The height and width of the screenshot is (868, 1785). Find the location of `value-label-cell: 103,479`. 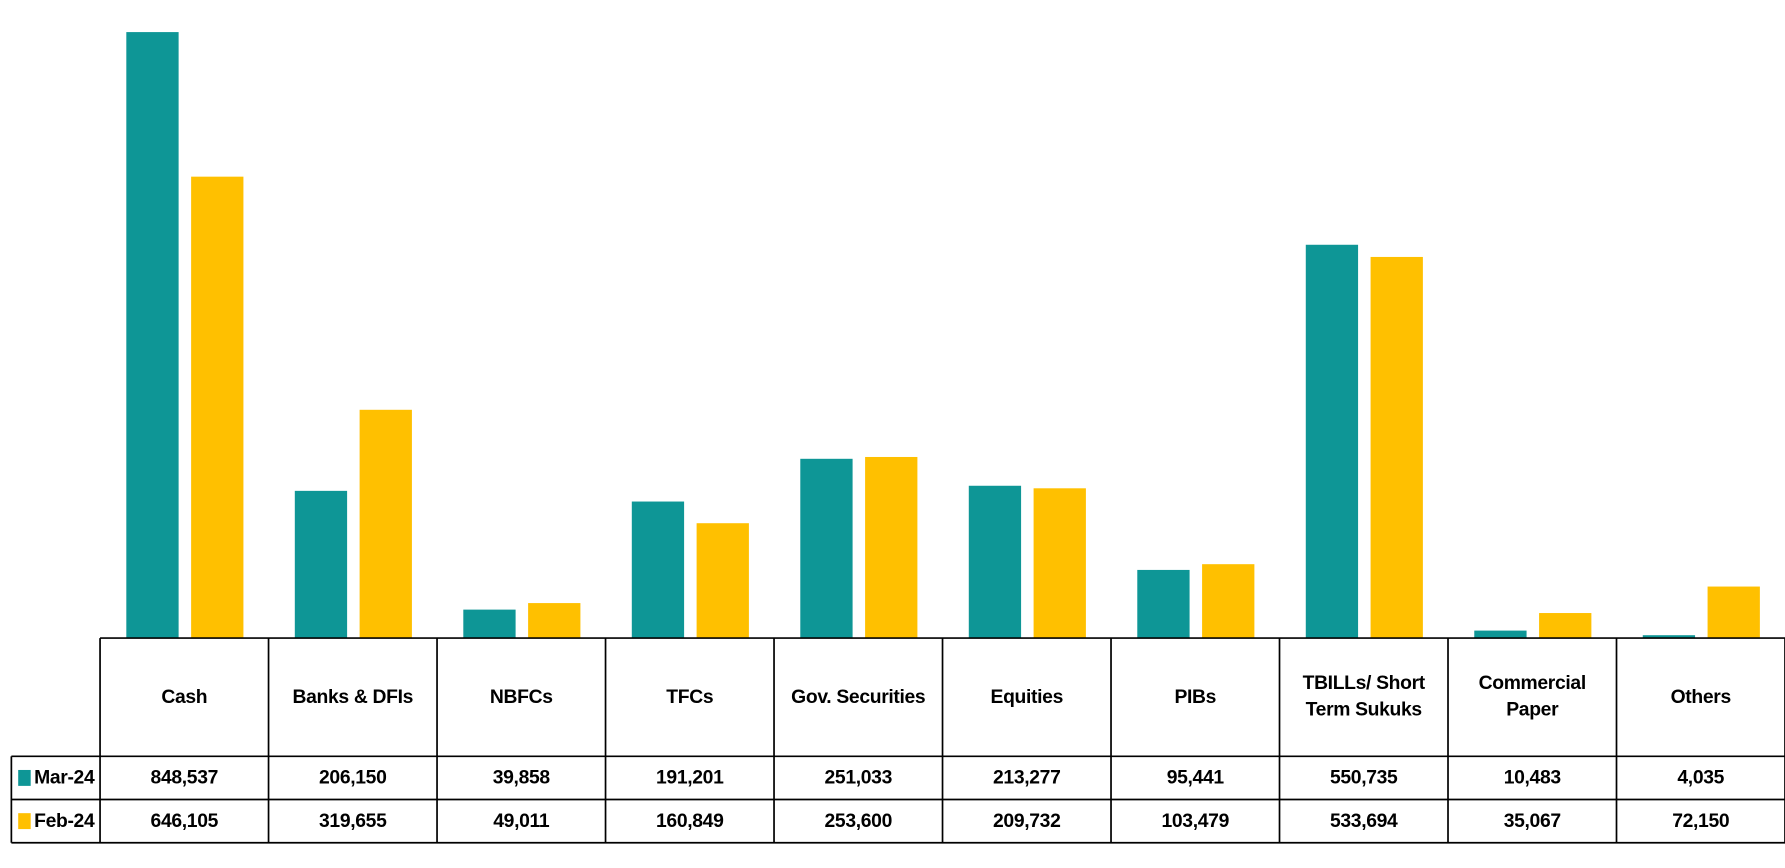

value-label-cell: 103,479 is located at coordinates (1195, 820).